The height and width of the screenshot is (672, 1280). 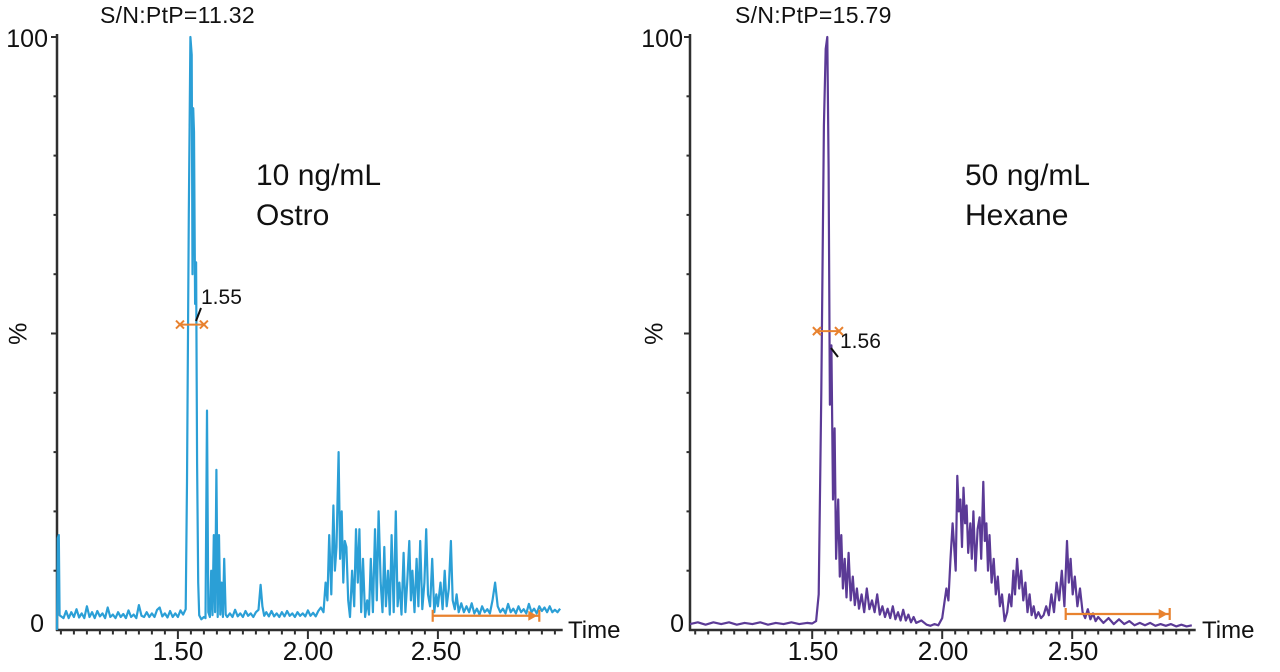 I want to click on annotation-right-line2: Hexane, so click(x=1017, y=215).